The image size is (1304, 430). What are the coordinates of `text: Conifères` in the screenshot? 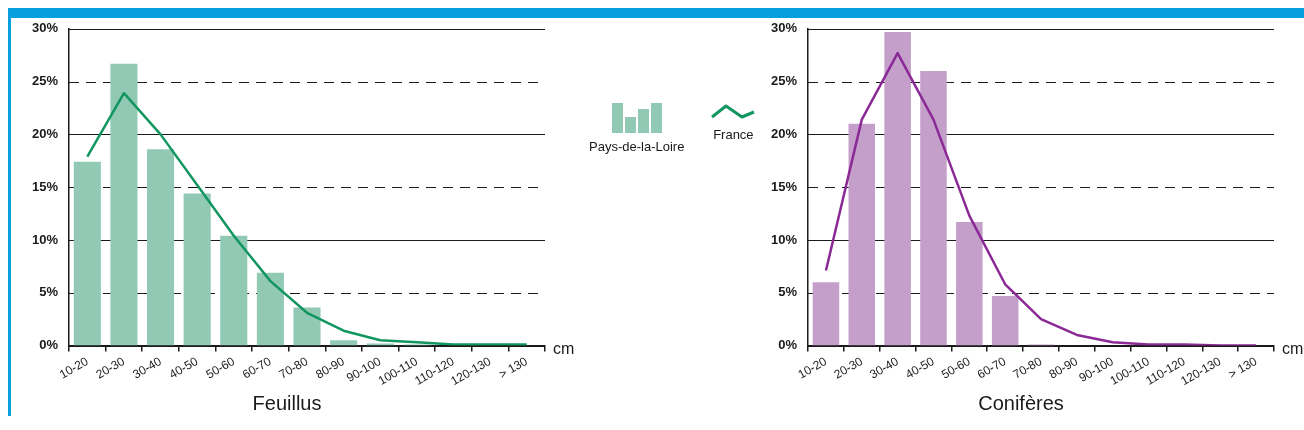 It's located at (1021, 402).